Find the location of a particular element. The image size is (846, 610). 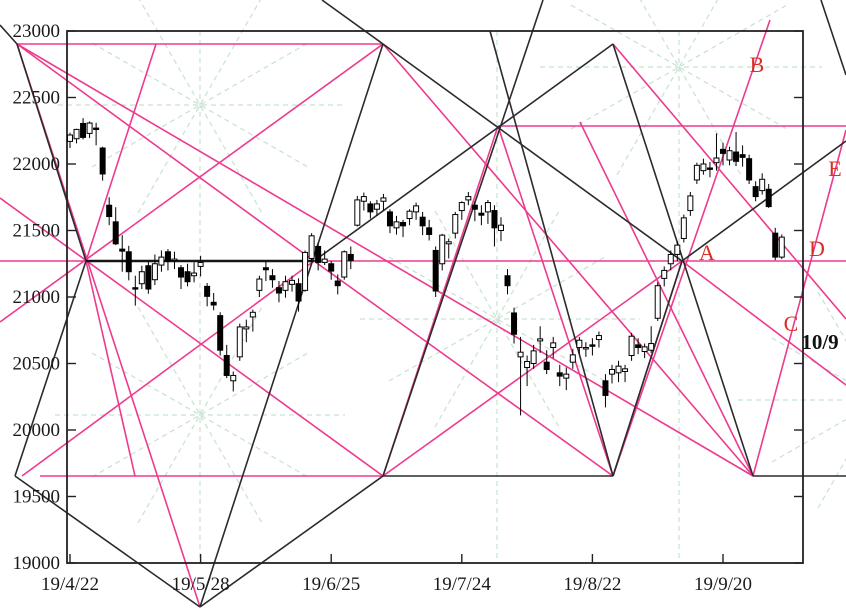

annotation-label-A: A is located at coordinates (707, 252).